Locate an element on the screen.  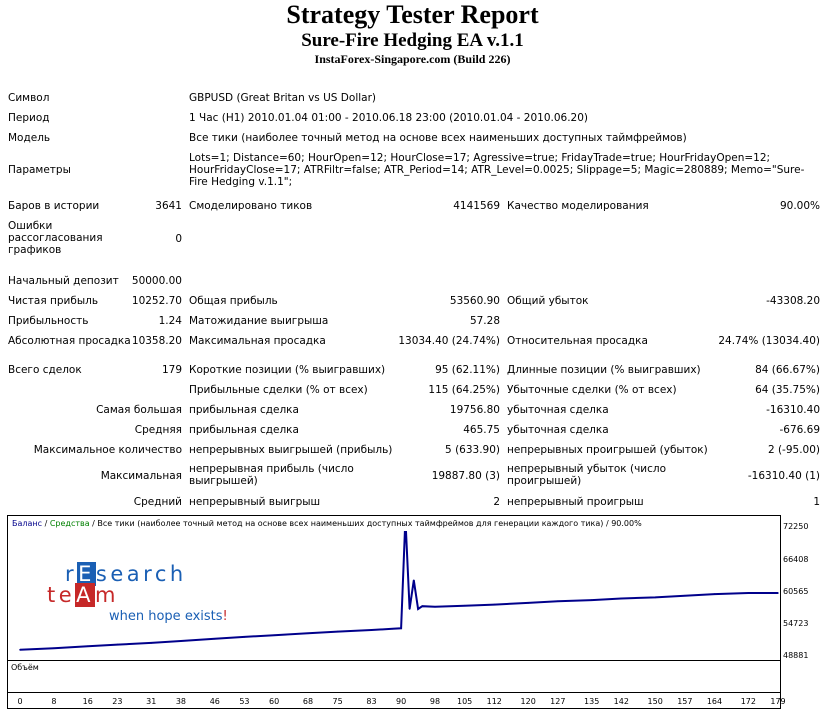
logo-tagline-bang: ! is located at coordinates (225, 616).